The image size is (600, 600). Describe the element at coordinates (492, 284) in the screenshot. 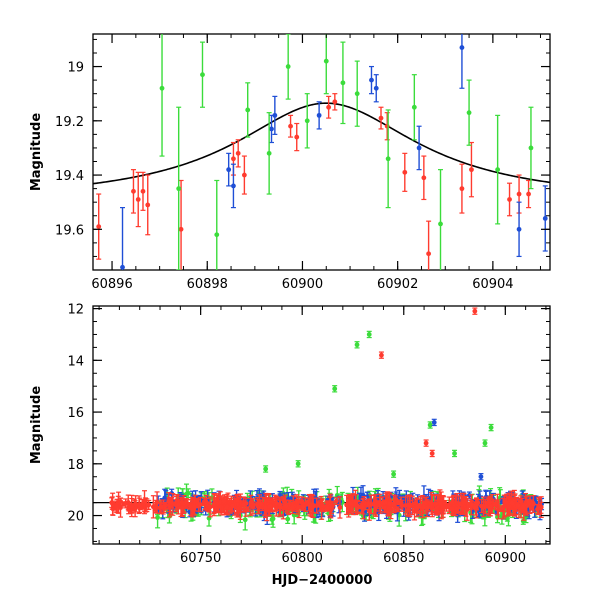

I see `top-x-tick-label: 60904` at that location.